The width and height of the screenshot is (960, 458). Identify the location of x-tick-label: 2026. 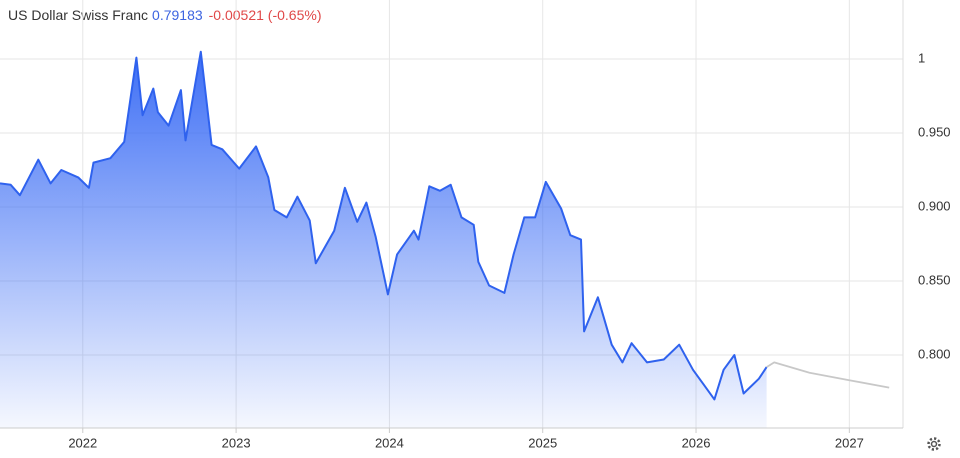
(696, 442).